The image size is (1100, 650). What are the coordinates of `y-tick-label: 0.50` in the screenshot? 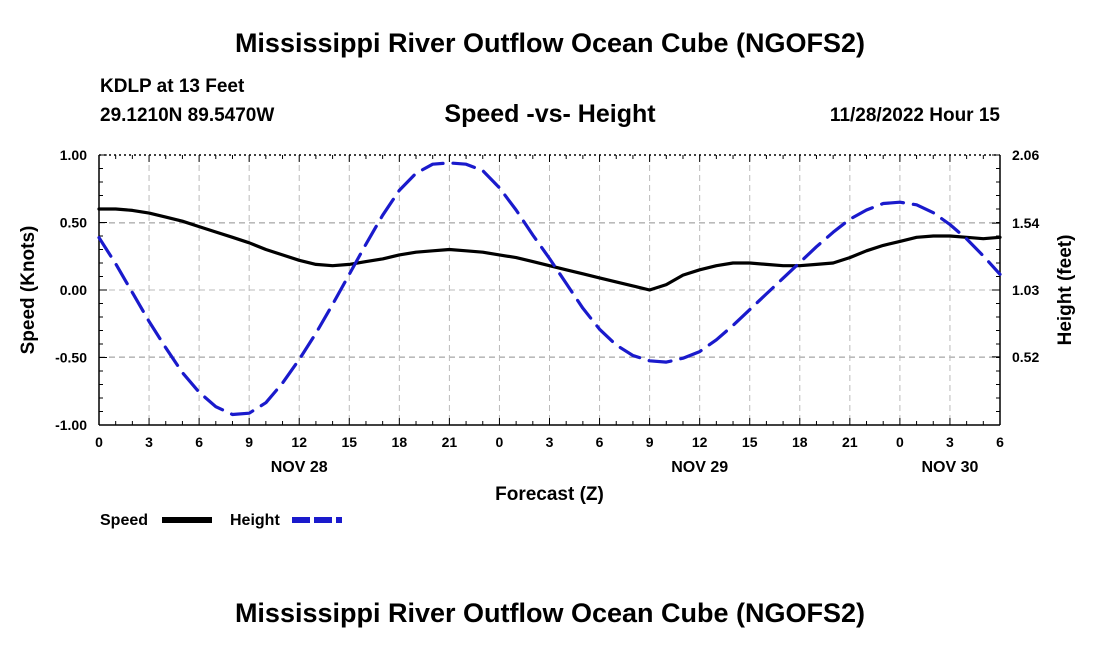 It's located at (73, 223).